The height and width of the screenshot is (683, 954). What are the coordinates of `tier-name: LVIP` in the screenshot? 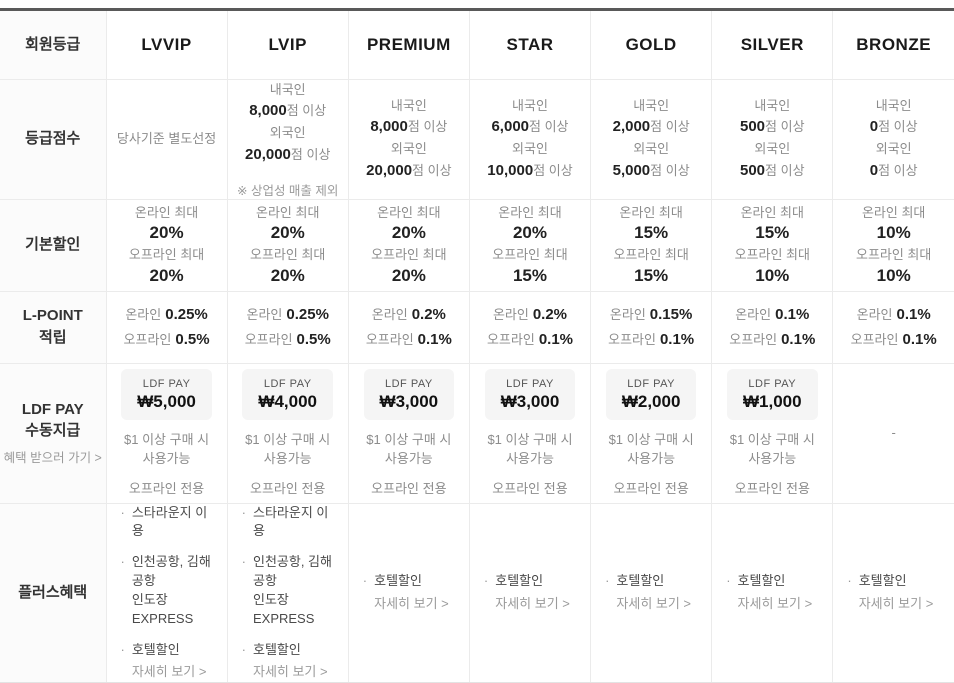 It's located at (287, 44).